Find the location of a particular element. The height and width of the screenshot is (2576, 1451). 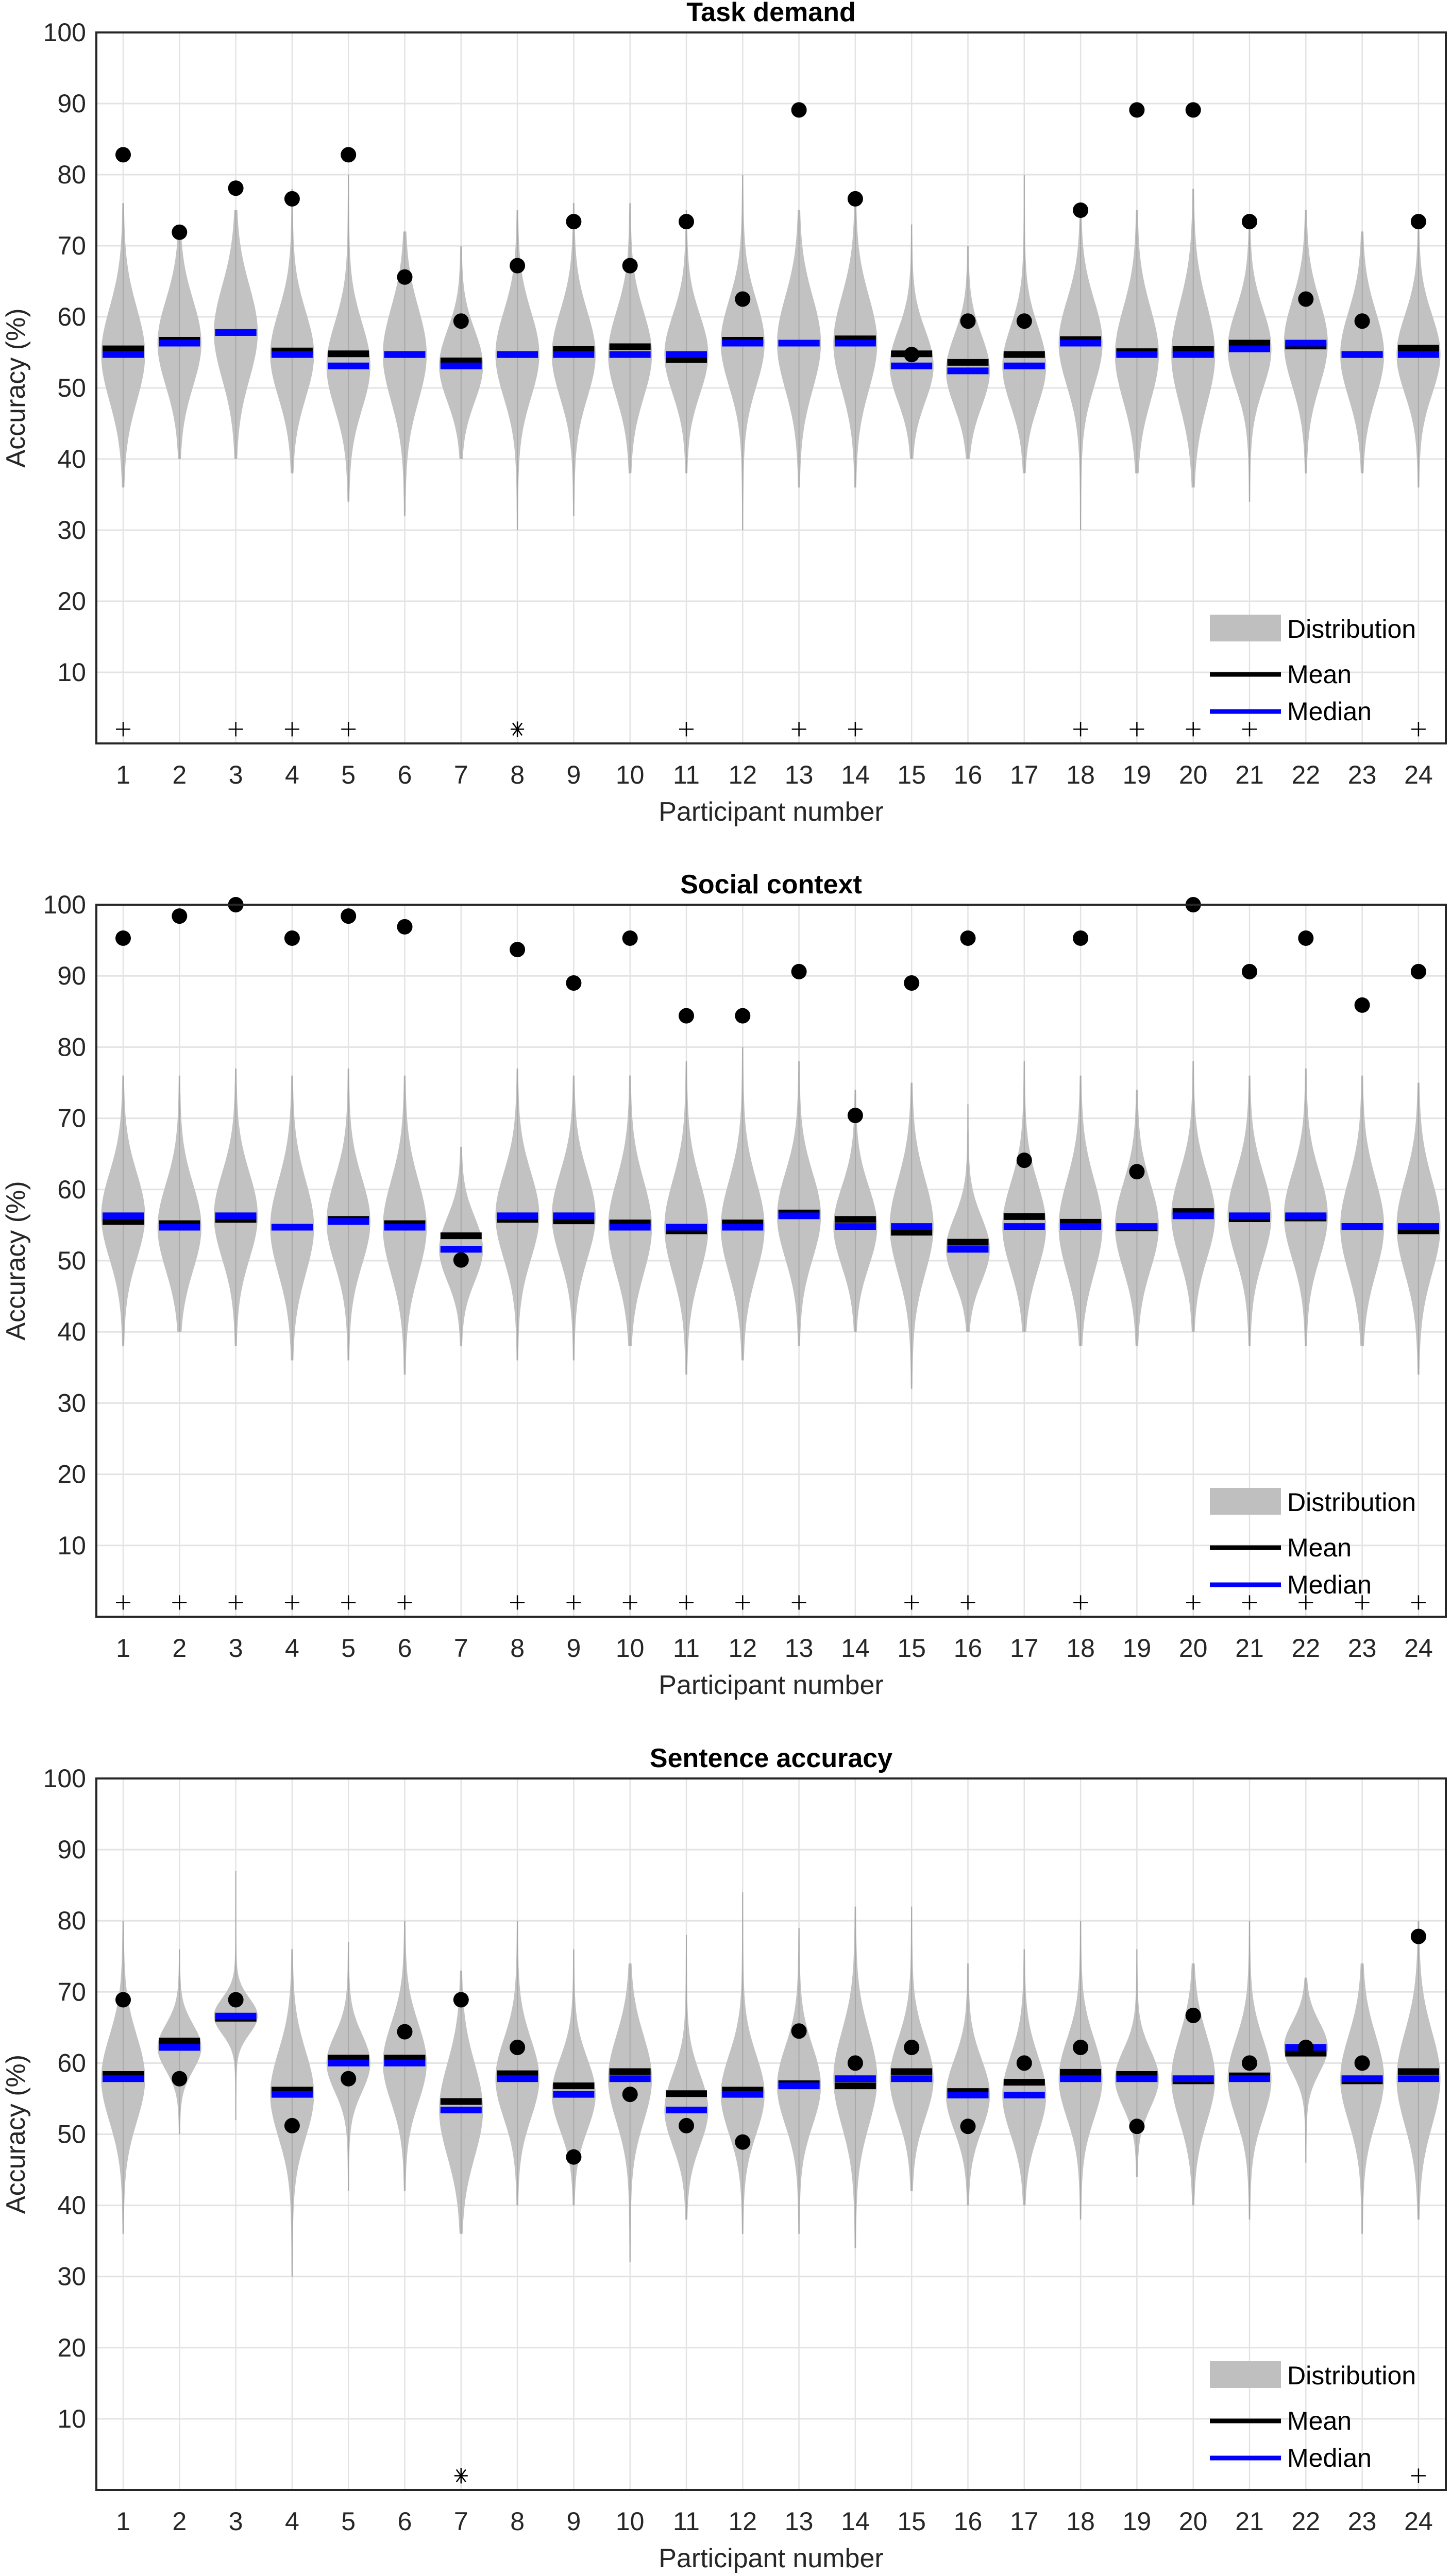

y-tick-label: 20 is located at coordinates (71, 1474).